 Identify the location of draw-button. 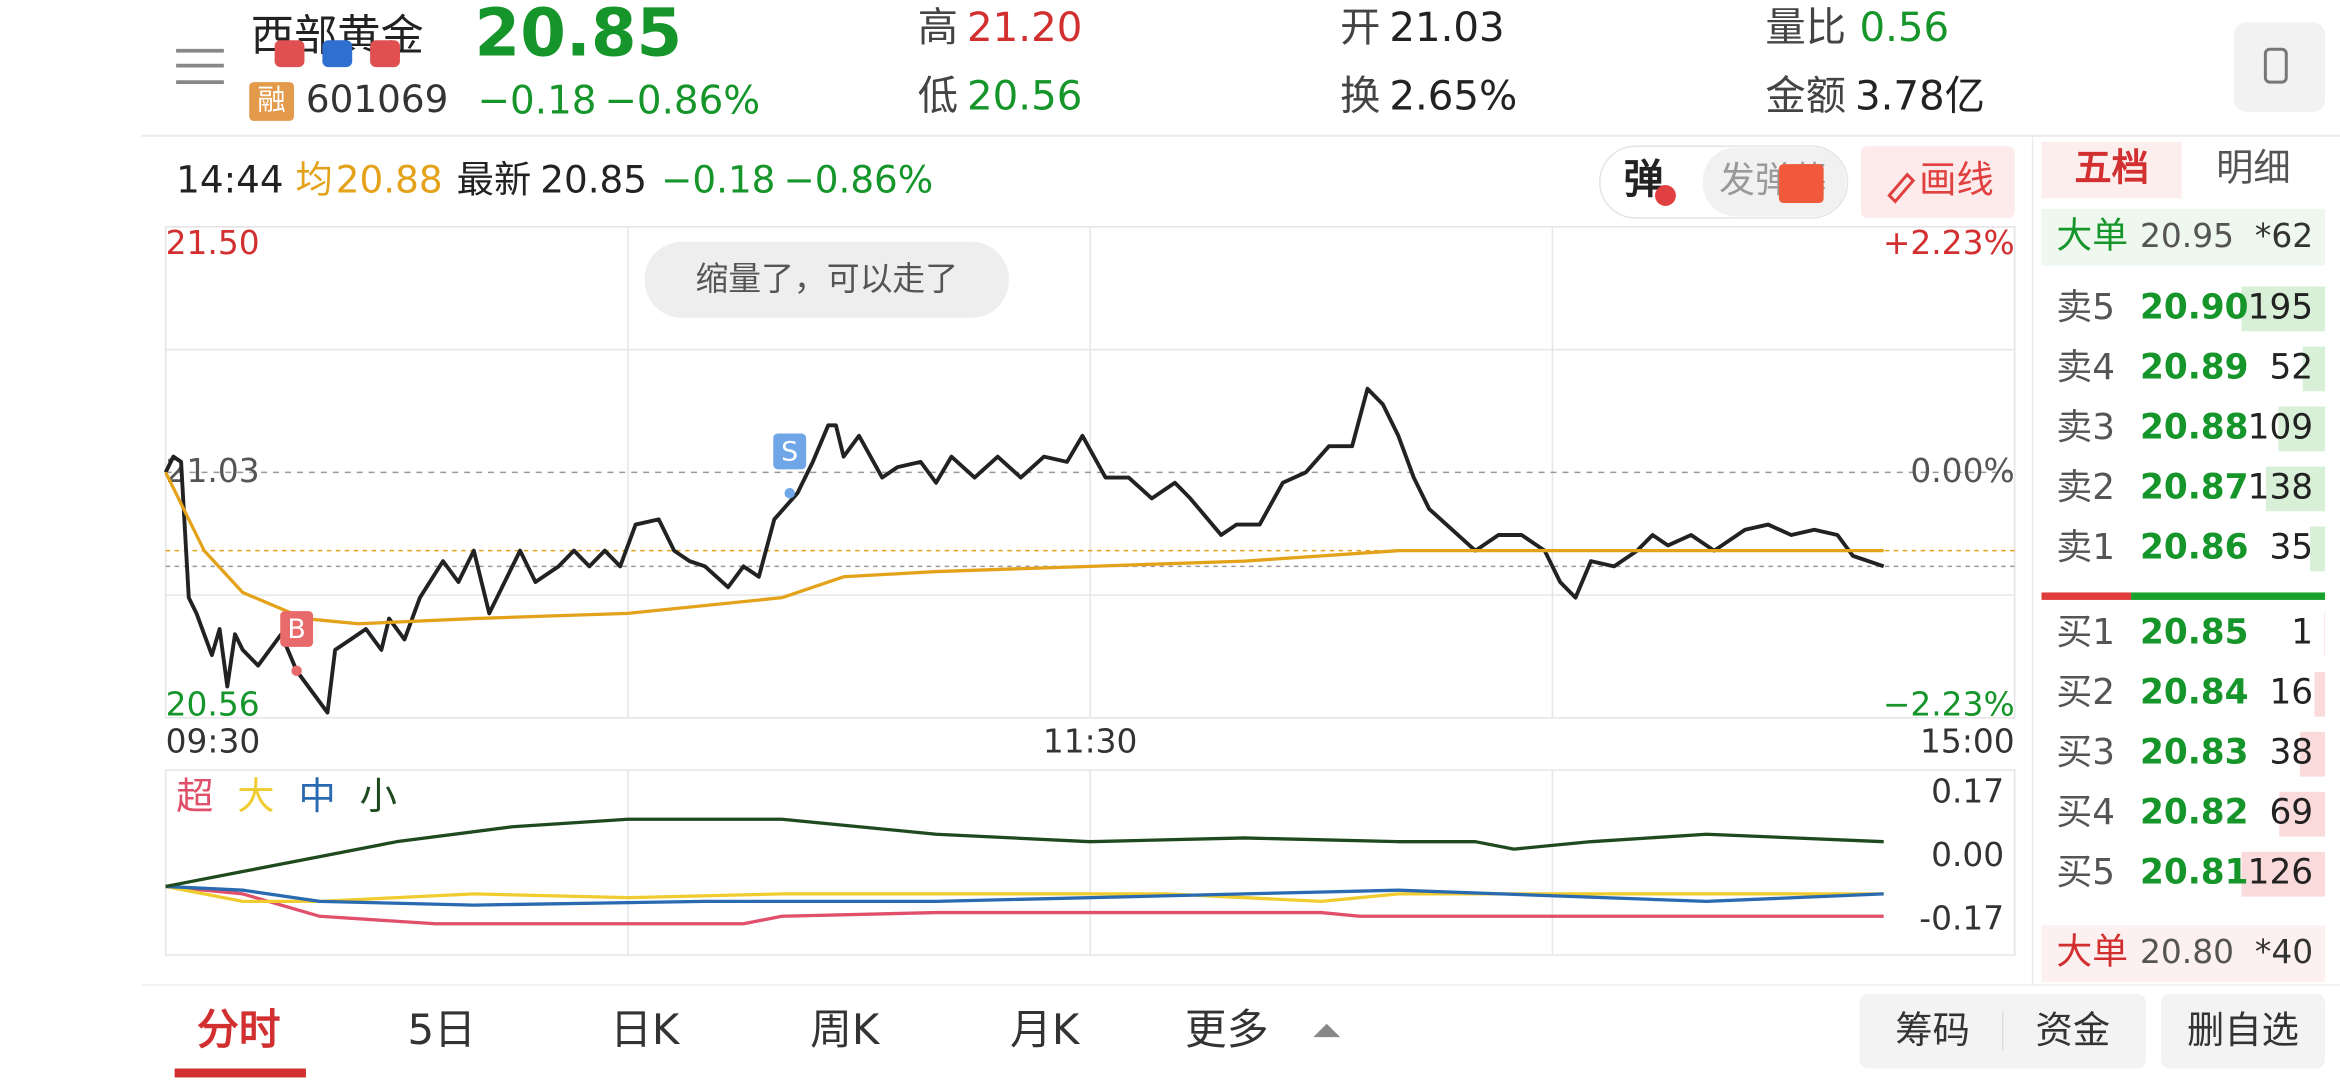
(1937, 182).